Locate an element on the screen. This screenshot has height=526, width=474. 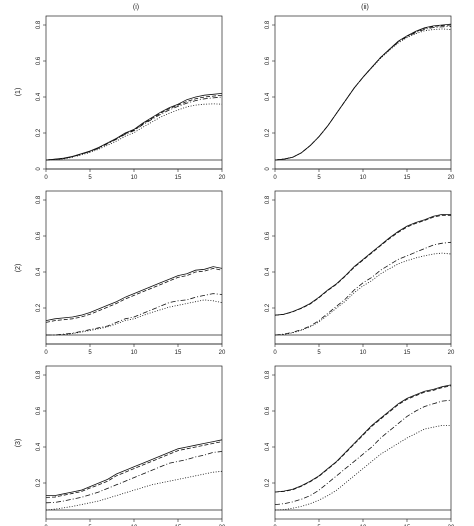
panel-2-1: 0.2 0.4 0.6 0.8 0 5 10 15 20 is located at coordinates (131, 273).